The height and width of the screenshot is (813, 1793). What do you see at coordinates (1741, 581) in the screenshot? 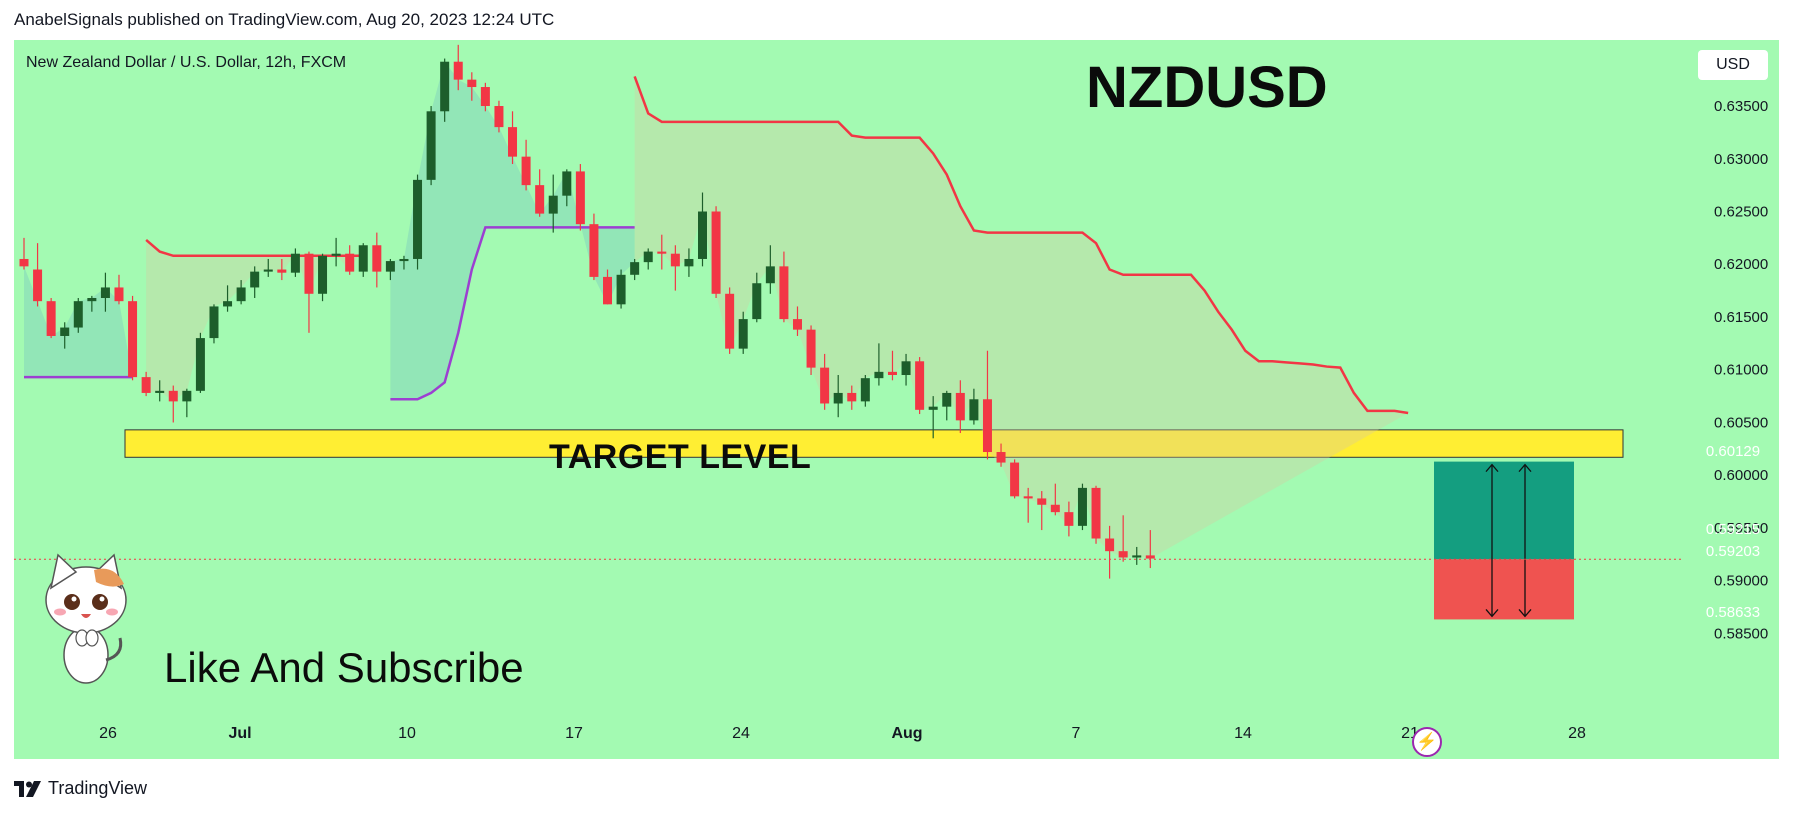
I see `y-tick-label-9: 0.59000` at bounding box center [1741, 581].